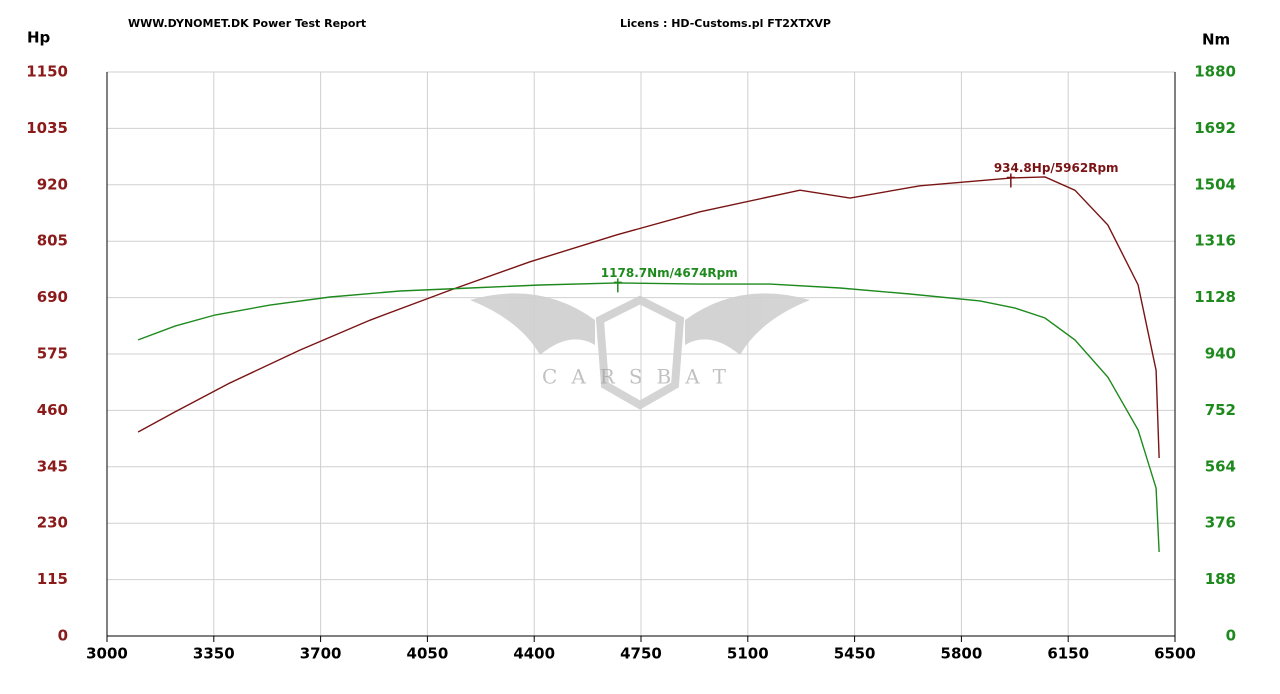  Describe the element at coordinates (748, 654) in the screenshot. I see `x-tick-label: 5100` at that location.